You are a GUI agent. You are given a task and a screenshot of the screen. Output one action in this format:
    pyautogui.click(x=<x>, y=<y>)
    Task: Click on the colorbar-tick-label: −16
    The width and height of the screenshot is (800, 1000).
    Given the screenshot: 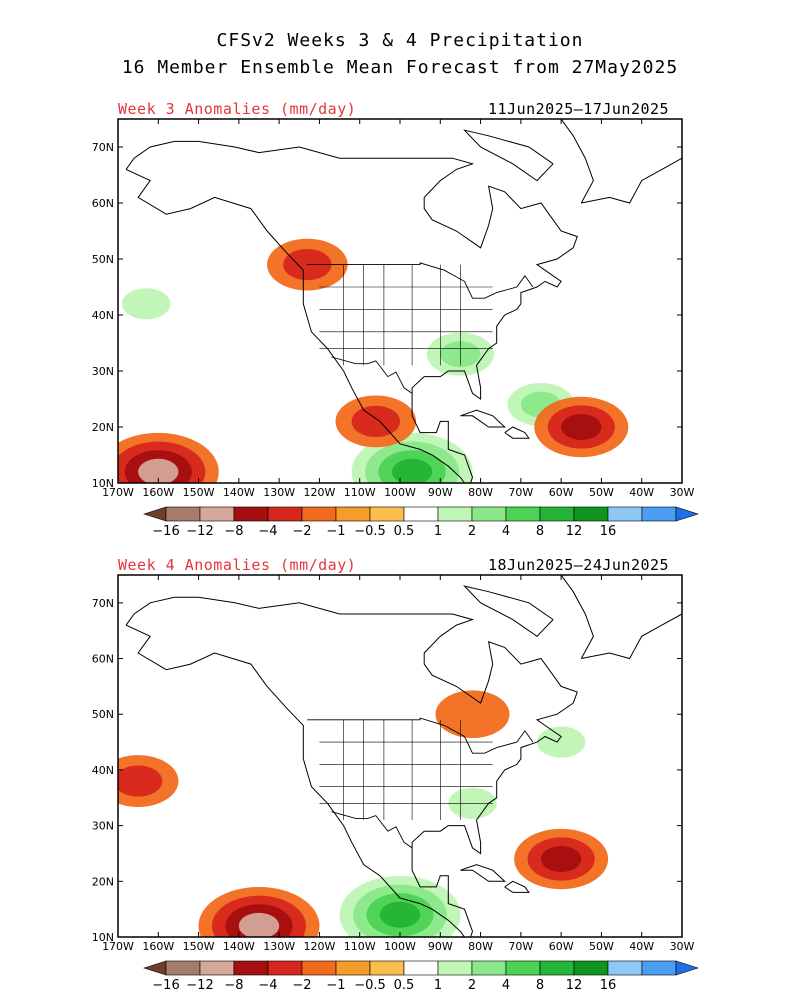 What is the action you would take?
    pyautogui.click(x=165, y=531)
    